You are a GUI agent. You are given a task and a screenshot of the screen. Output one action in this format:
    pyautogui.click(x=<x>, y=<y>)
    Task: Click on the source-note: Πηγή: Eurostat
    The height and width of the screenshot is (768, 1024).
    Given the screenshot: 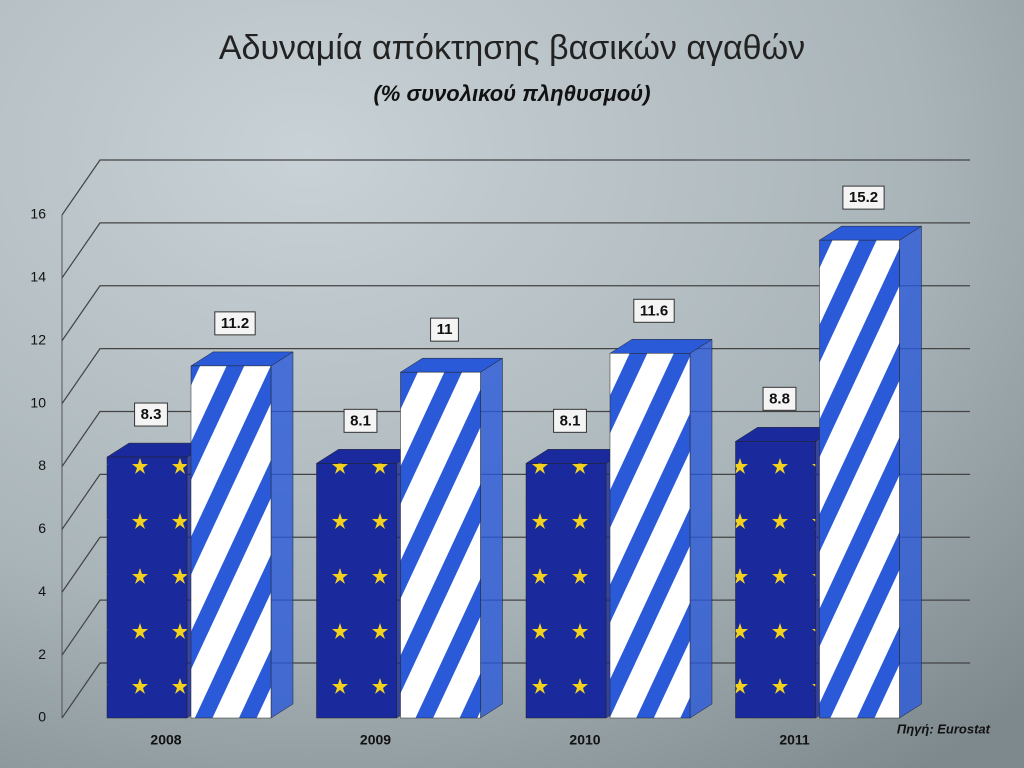 What is the action you would take?
    pyautogui.click(x=944, y=728)
    